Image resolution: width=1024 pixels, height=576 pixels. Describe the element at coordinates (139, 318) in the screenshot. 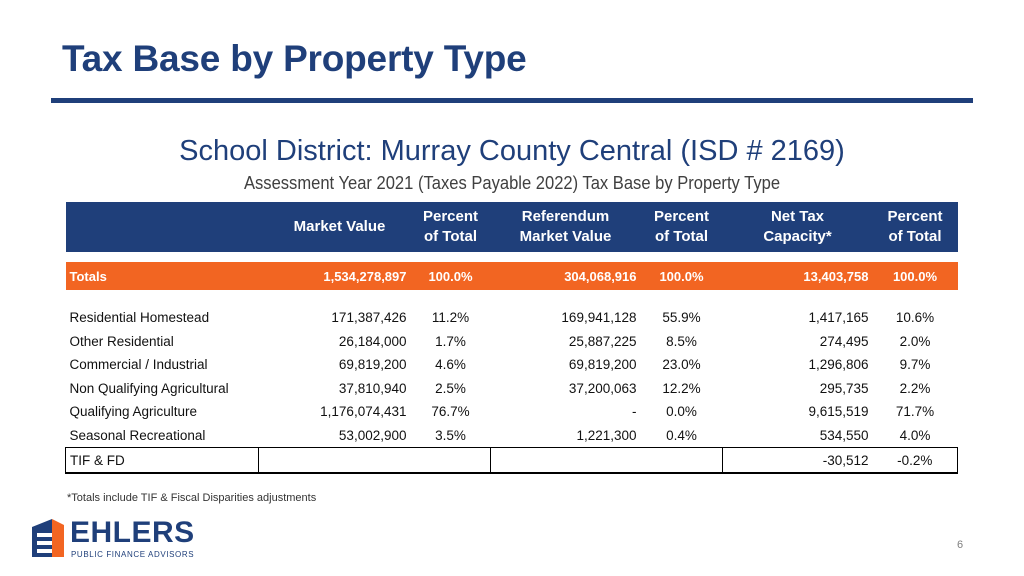

I see `row-label: Residential Homestead` at that location.